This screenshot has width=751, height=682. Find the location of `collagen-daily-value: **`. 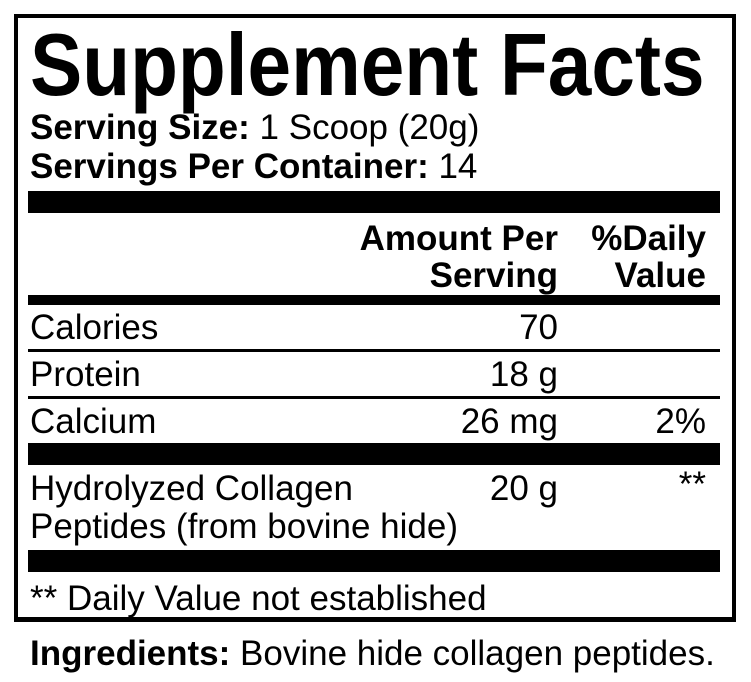

collagen-daily-value: ** is located at coordinates (692, 485).